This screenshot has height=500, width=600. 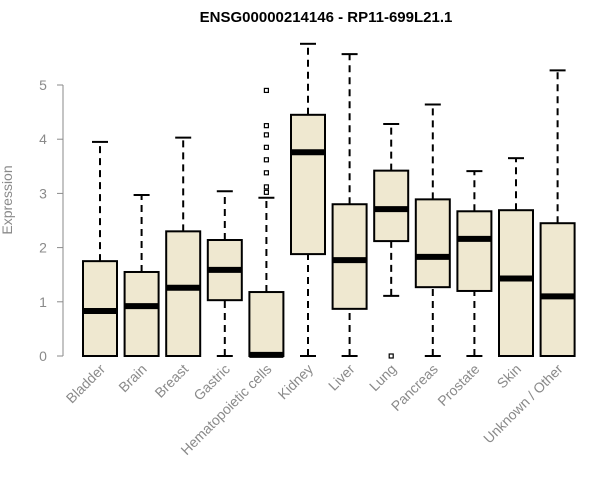 I want to click on x-tick-label: Unknown / Other, so click(x=523, y=404).